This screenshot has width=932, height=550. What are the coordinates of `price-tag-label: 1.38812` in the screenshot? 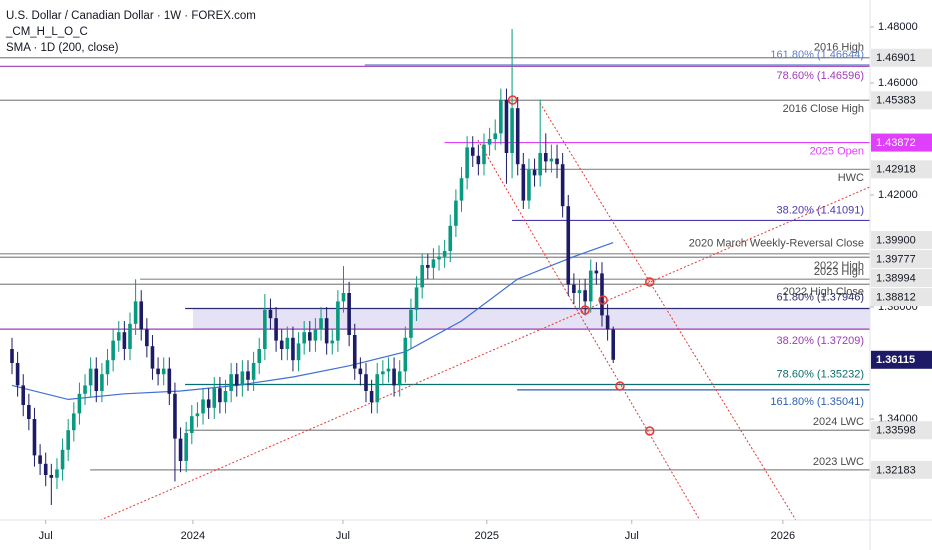 It's located at (896, 298).